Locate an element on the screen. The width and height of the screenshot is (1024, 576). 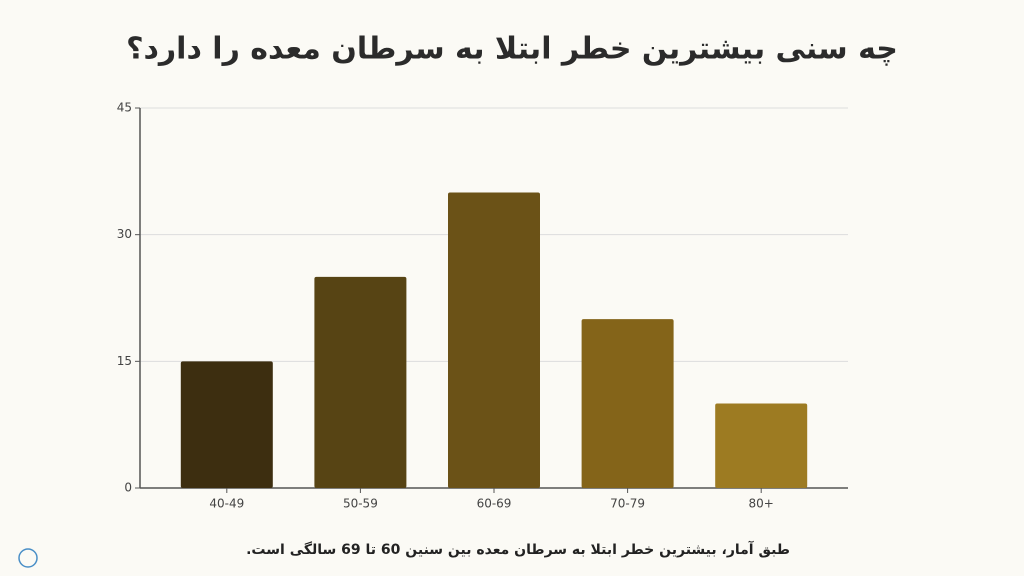
y-tick-label: 45 is located at coordinates (124, 108).